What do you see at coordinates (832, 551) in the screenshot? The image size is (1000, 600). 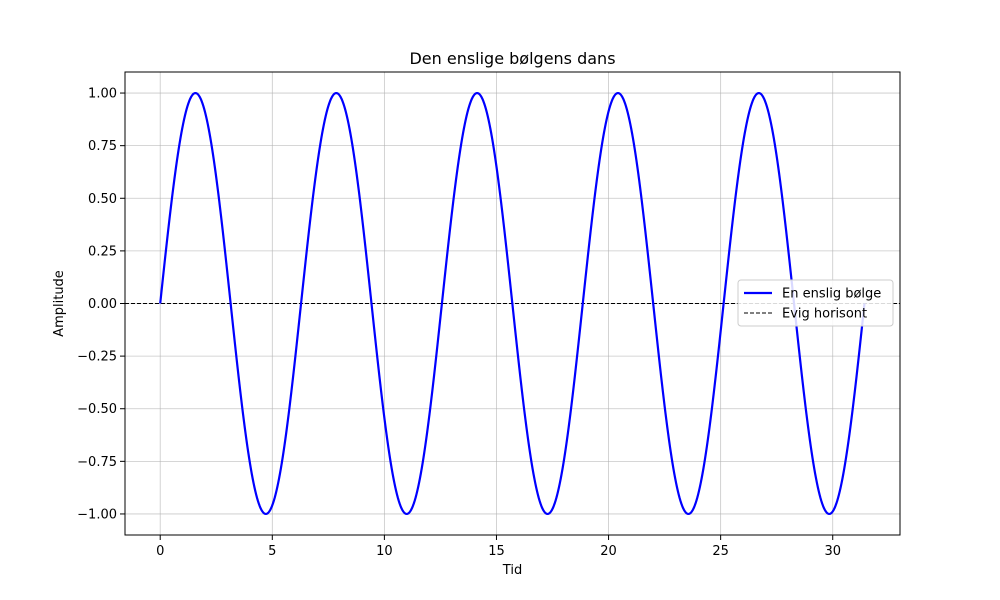 I see `x-tick-label: 30` at bounding box center [832, 551].